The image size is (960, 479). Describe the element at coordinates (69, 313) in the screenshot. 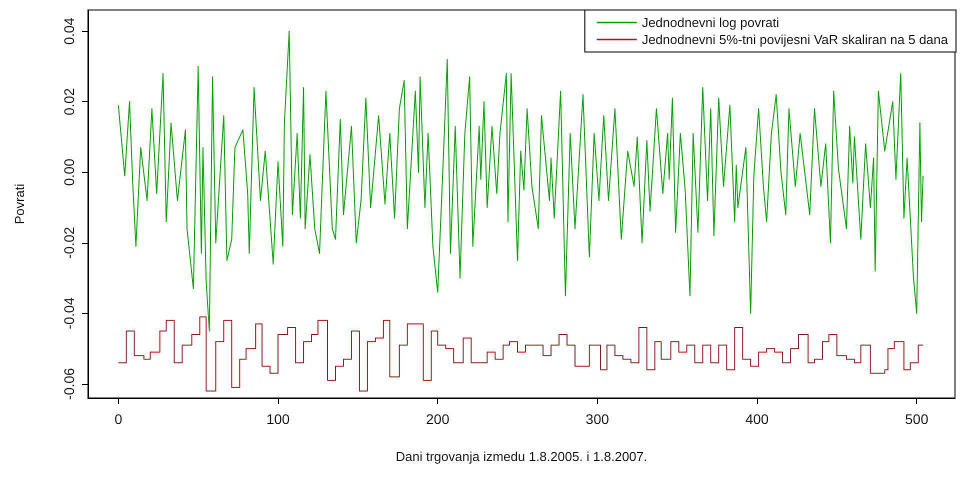

I see `y-tick-label: -0.04` at that location.